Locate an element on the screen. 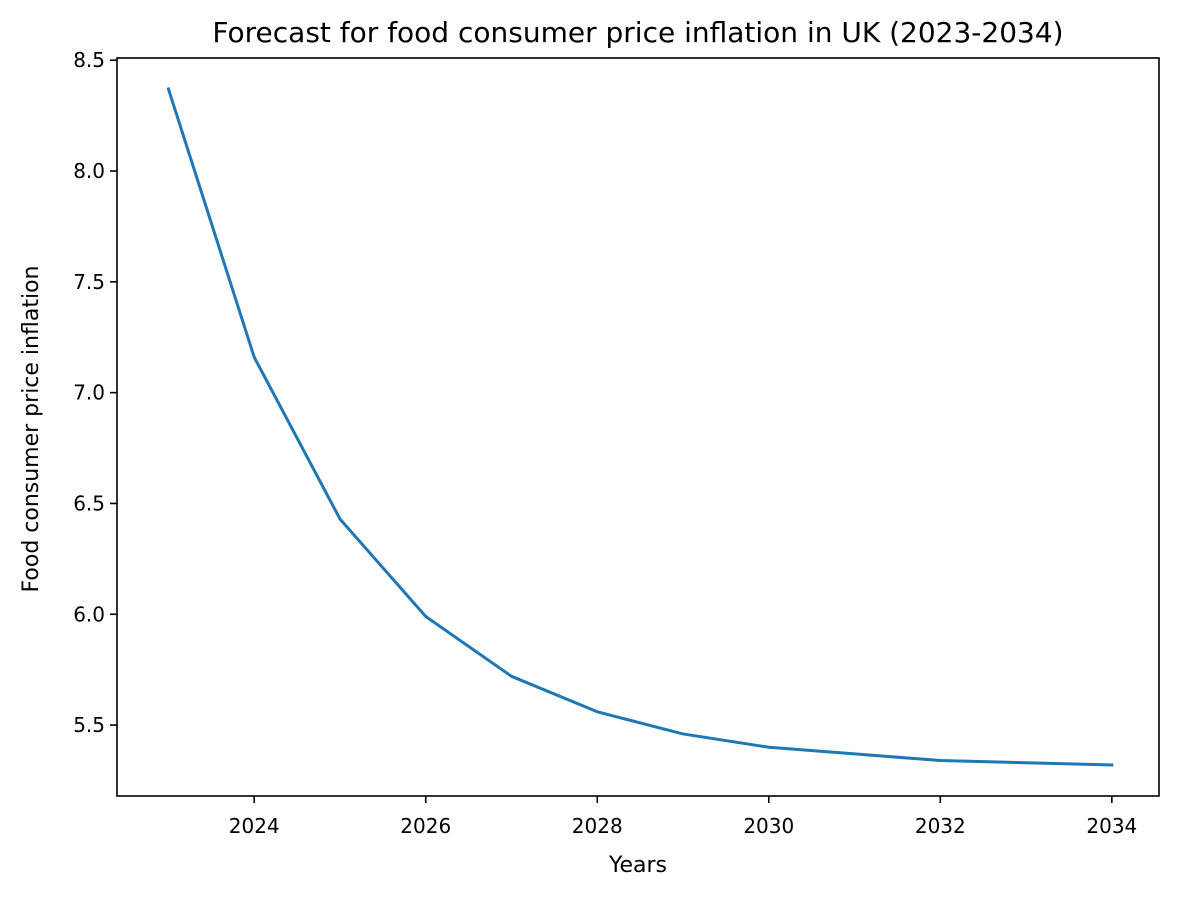  y-tick-label-8.0: 8.0 is located at coordinates (89, 171).